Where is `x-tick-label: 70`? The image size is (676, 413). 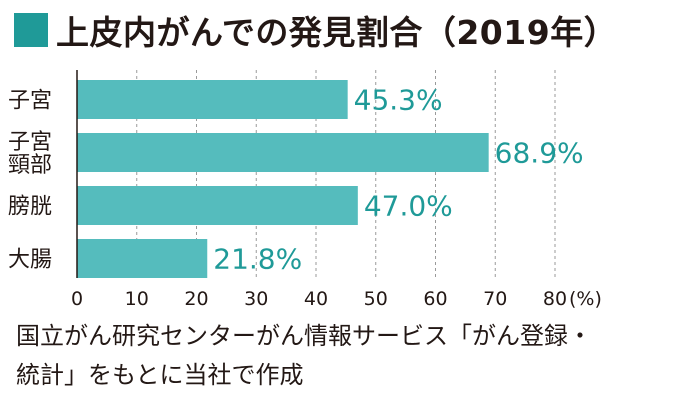 x-tick-label: 70 is located at coordinates (495, 299).